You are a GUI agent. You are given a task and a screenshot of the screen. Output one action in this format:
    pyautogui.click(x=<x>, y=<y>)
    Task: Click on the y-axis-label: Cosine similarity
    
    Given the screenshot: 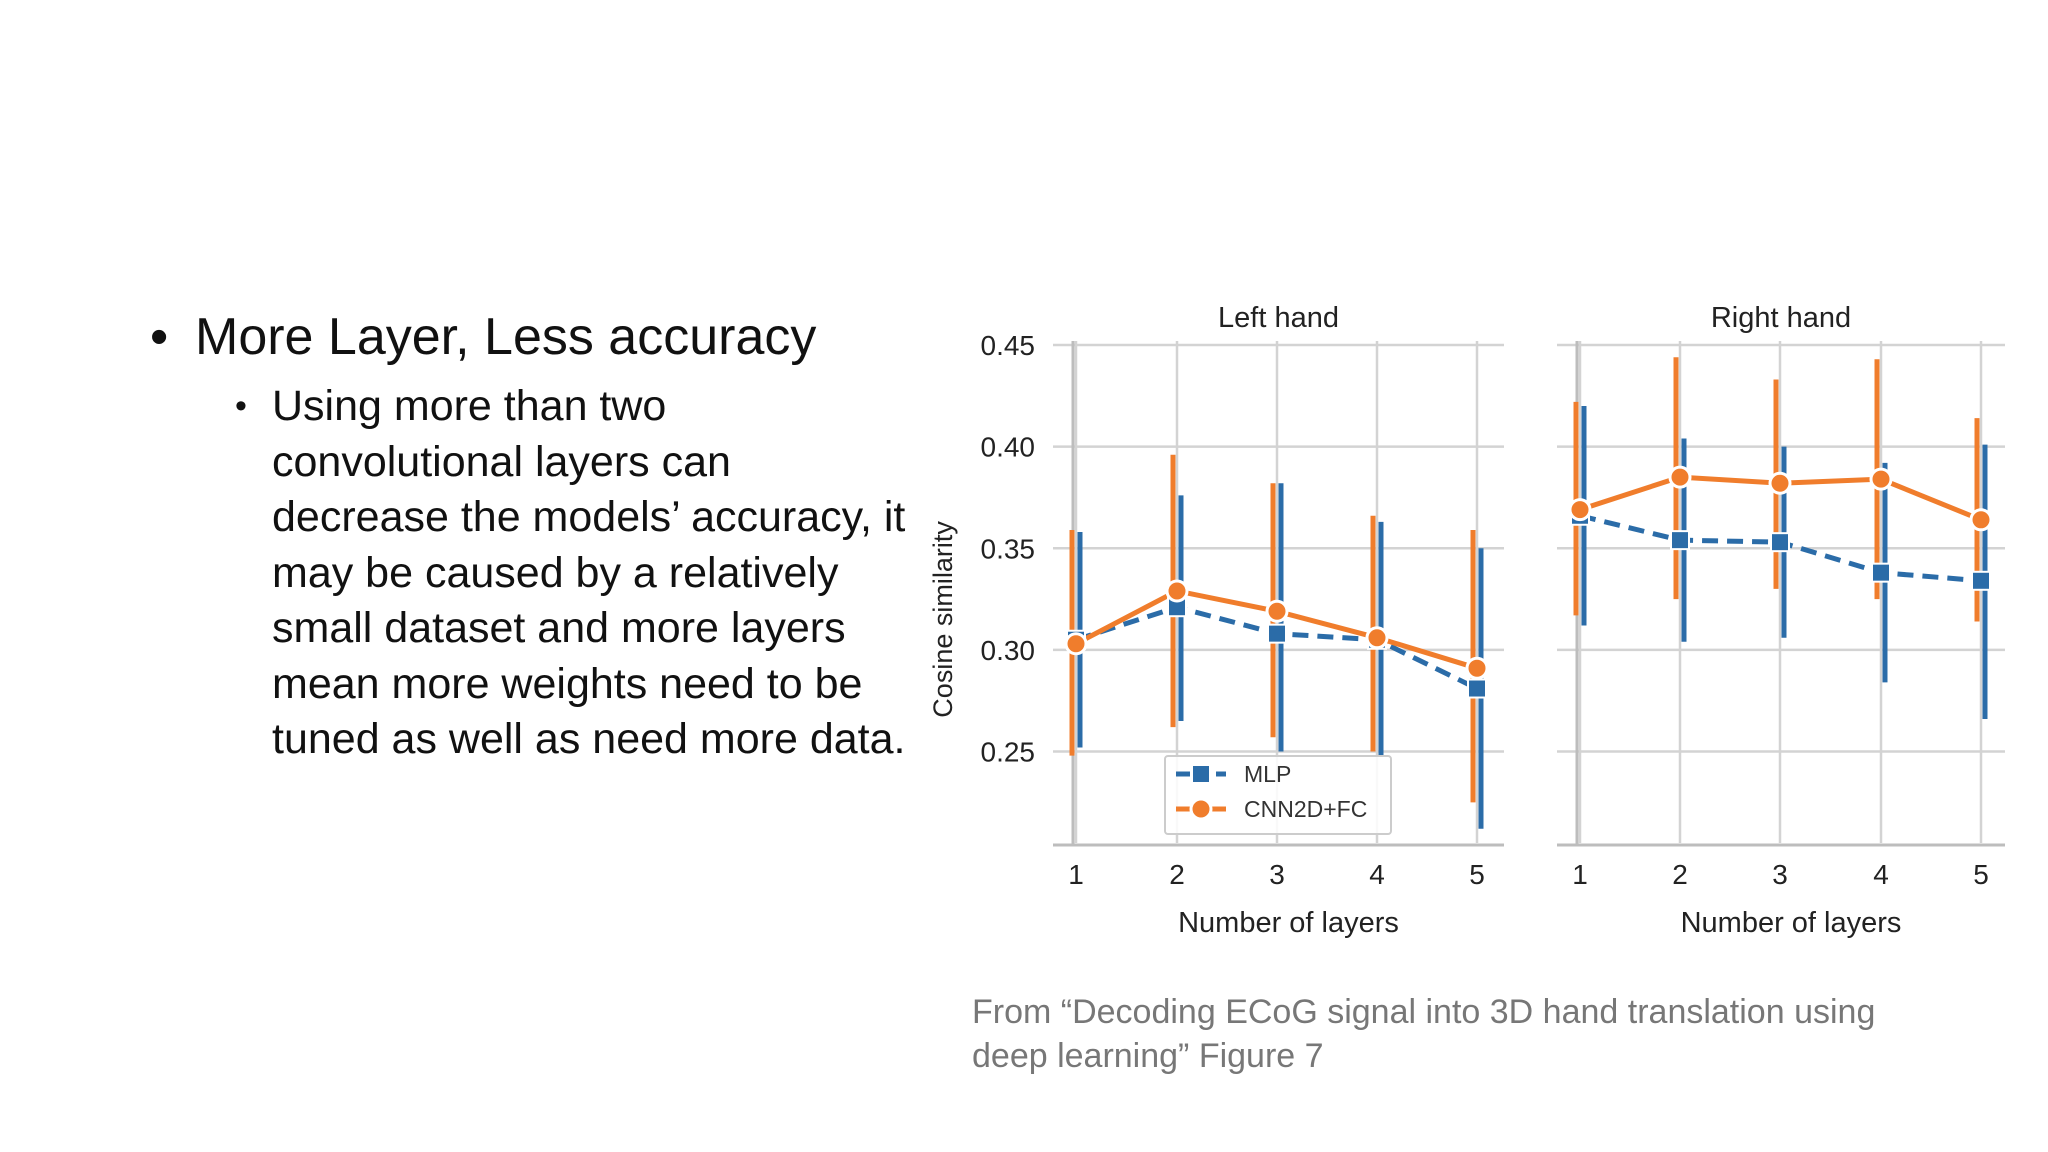 What is the action you would take?
    pyautogui.click(x=943, y=619)
    